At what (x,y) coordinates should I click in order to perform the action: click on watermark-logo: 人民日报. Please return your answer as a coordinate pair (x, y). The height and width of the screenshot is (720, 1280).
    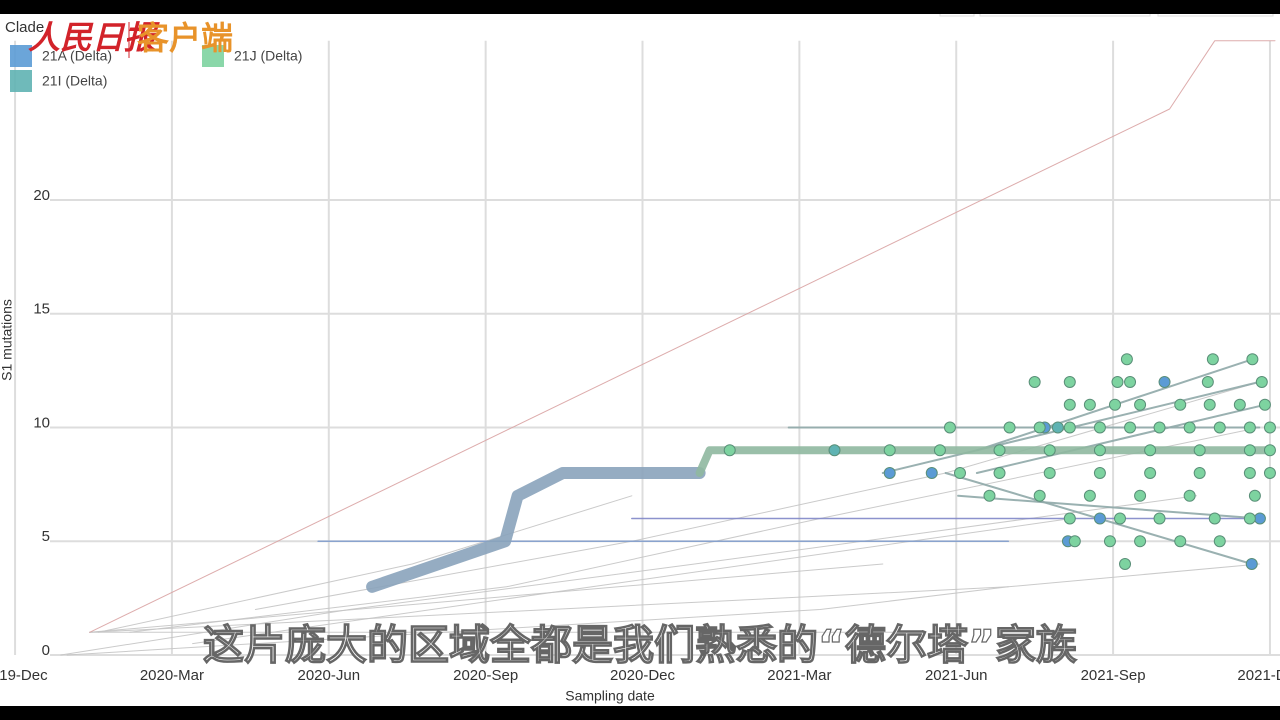
    Looking at the image, I should click on (94, 38).